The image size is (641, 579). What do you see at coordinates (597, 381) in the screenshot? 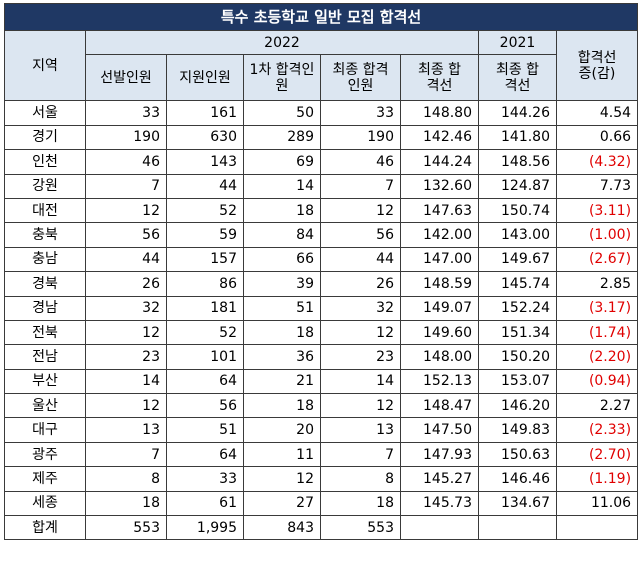
I see `change-cell: (0.94)` at bounding box center [597, 381].